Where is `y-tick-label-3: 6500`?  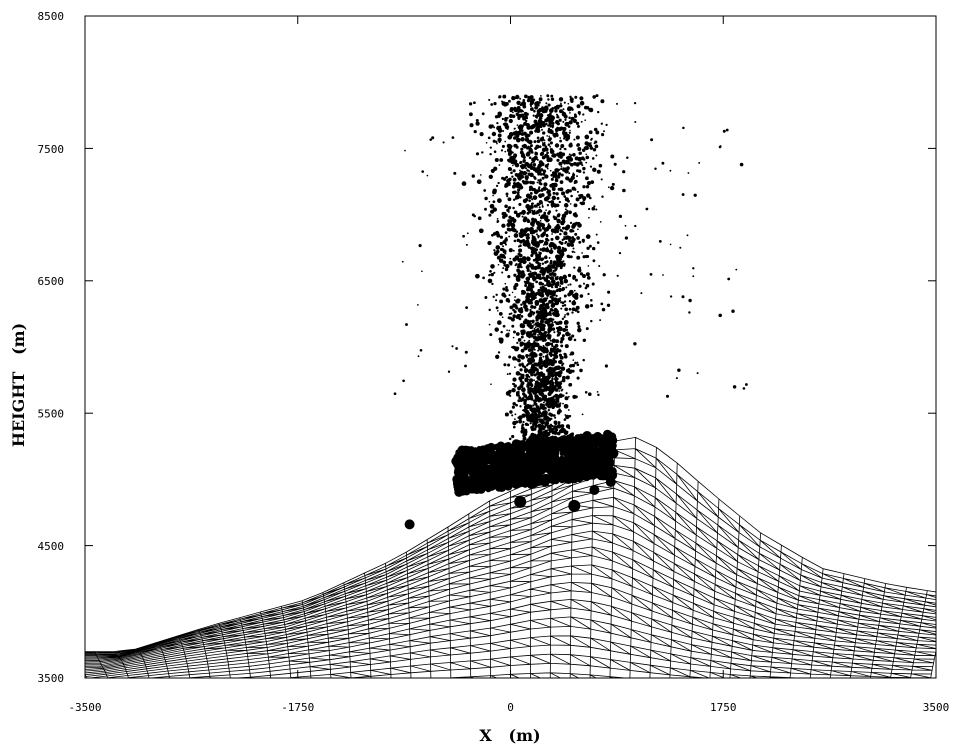
y-tick-label-3: 6500 is located at coordinates (51, 281).